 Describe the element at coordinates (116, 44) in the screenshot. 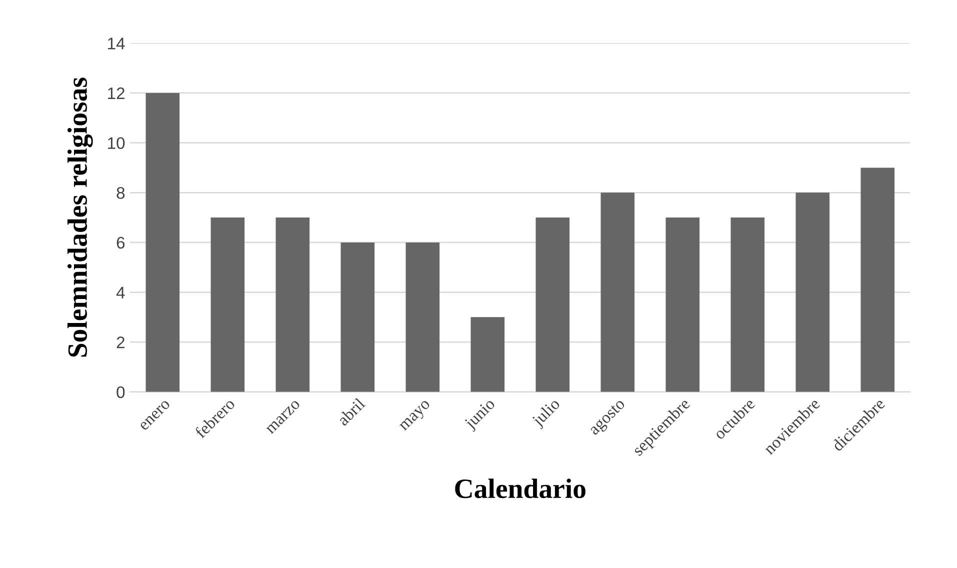

I see `y-tick-label: 14` at that location.